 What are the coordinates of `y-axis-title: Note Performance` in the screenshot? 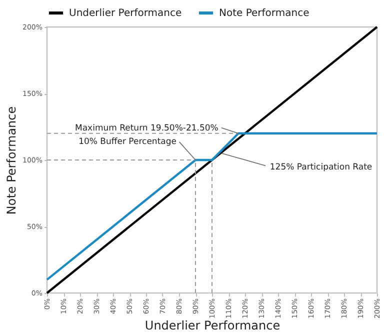 It's located at (11, 160).